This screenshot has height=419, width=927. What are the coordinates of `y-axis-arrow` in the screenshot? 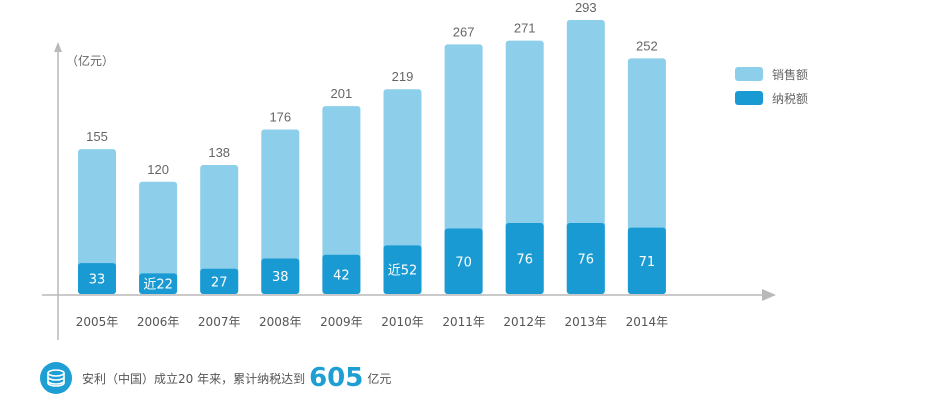 It's located at (58, 47).